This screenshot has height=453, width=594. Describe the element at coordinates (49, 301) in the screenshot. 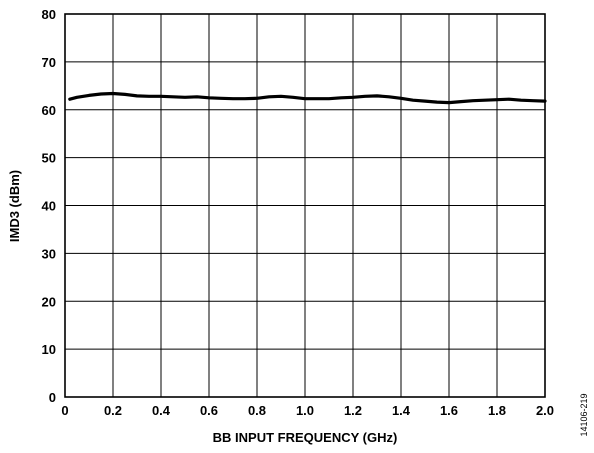

I see `y-tick-label: 20` at that location.